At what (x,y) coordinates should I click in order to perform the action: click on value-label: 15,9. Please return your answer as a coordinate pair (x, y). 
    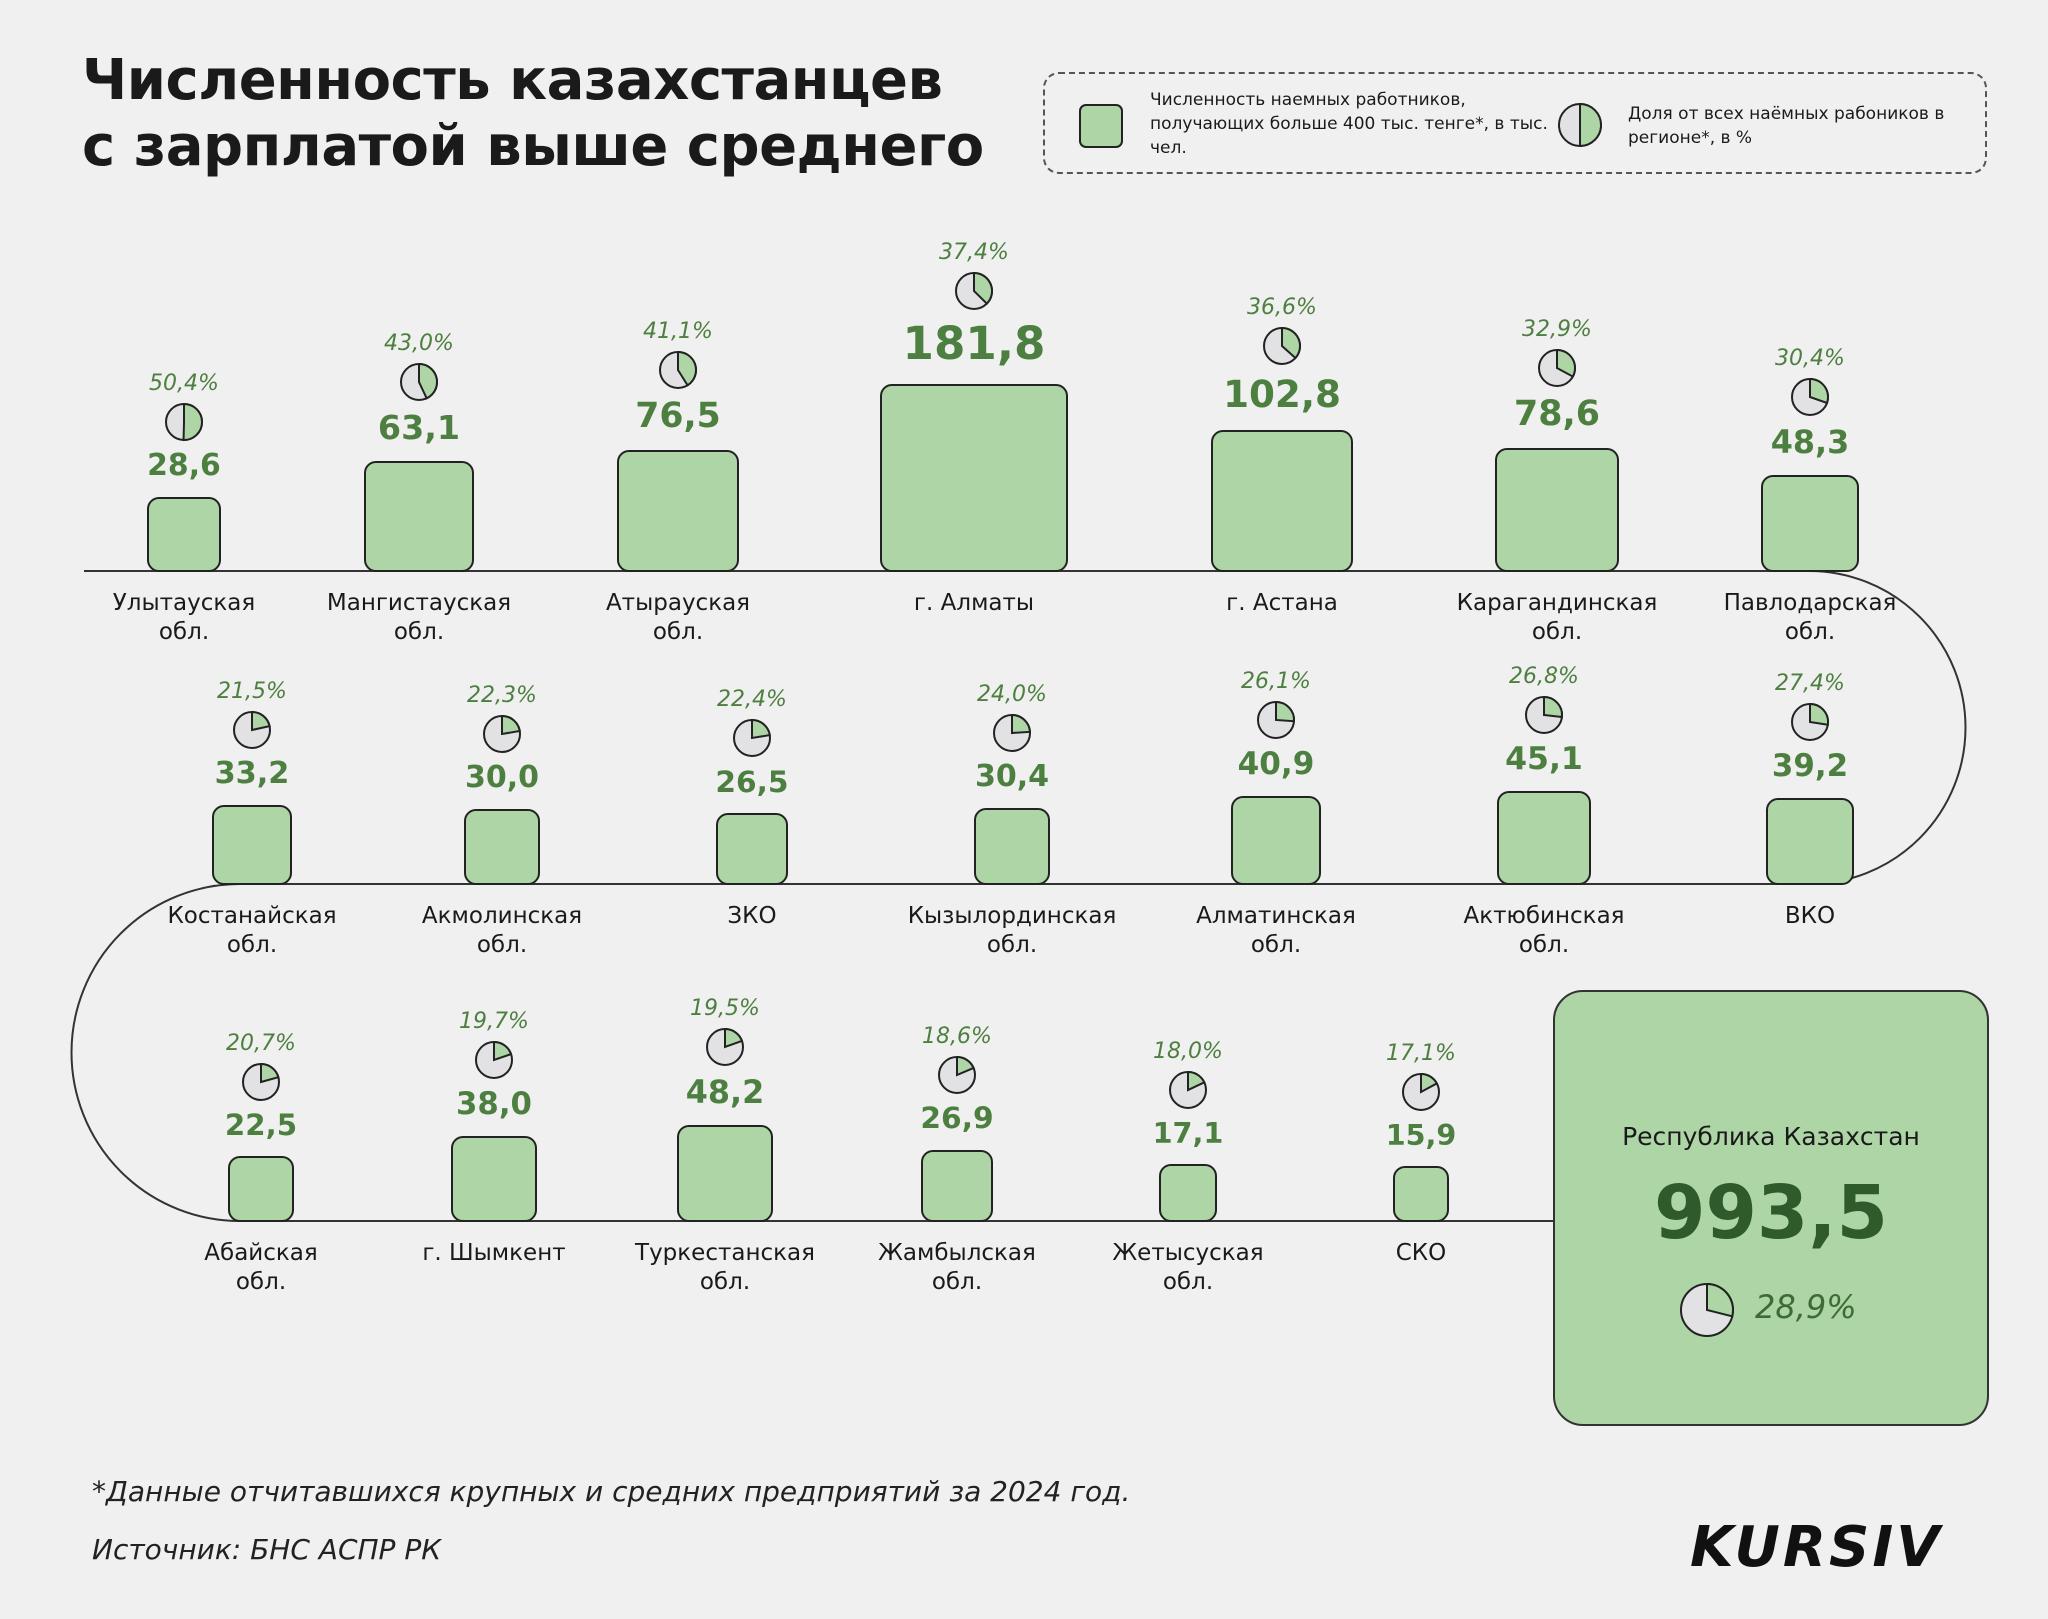
    Looking at the image, I should click on (1421, 1135).